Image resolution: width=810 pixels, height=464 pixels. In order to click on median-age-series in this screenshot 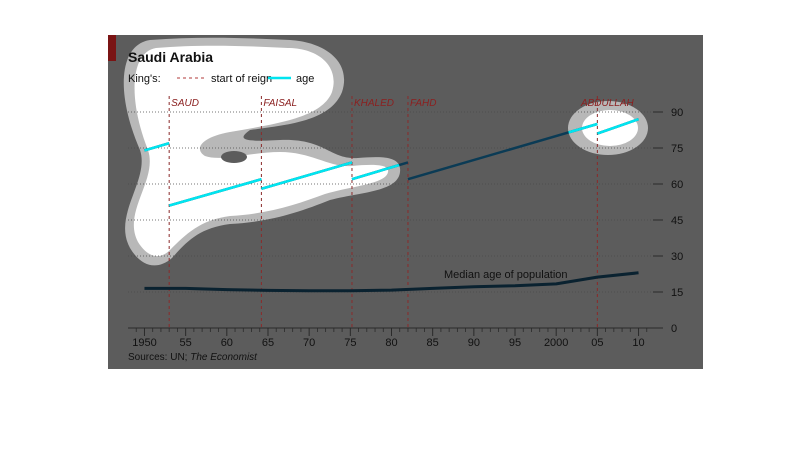, I will do `click(391, 282)`.